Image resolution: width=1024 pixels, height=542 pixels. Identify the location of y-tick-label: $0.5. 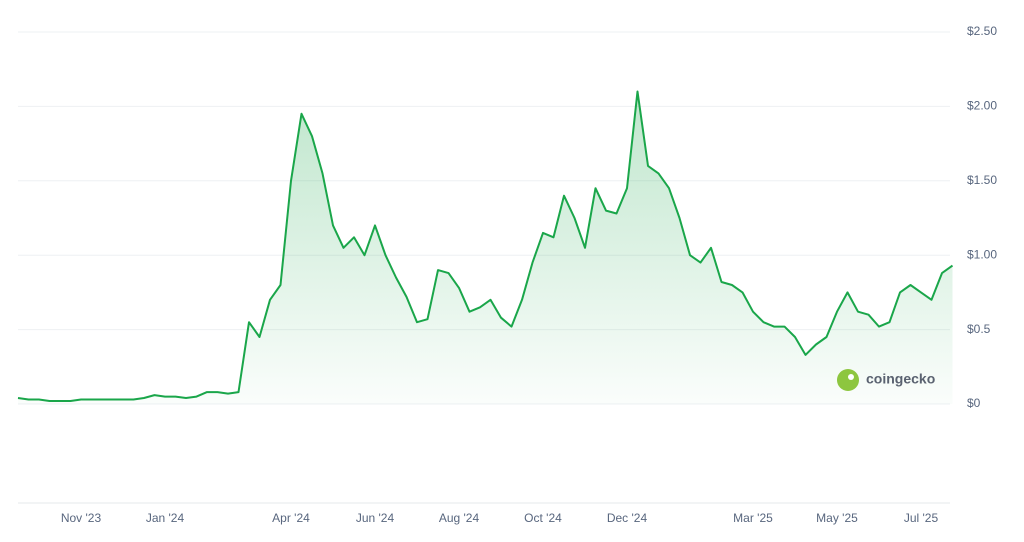
(979, 329).